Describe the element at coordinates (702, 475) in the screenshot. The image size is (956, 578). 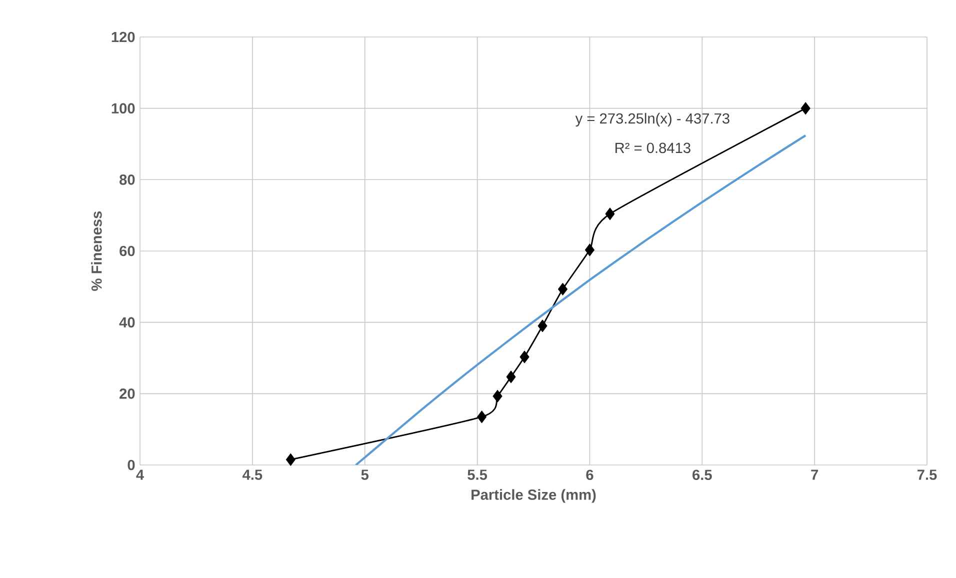
I see `x-tick-label: 6.5` at that location.